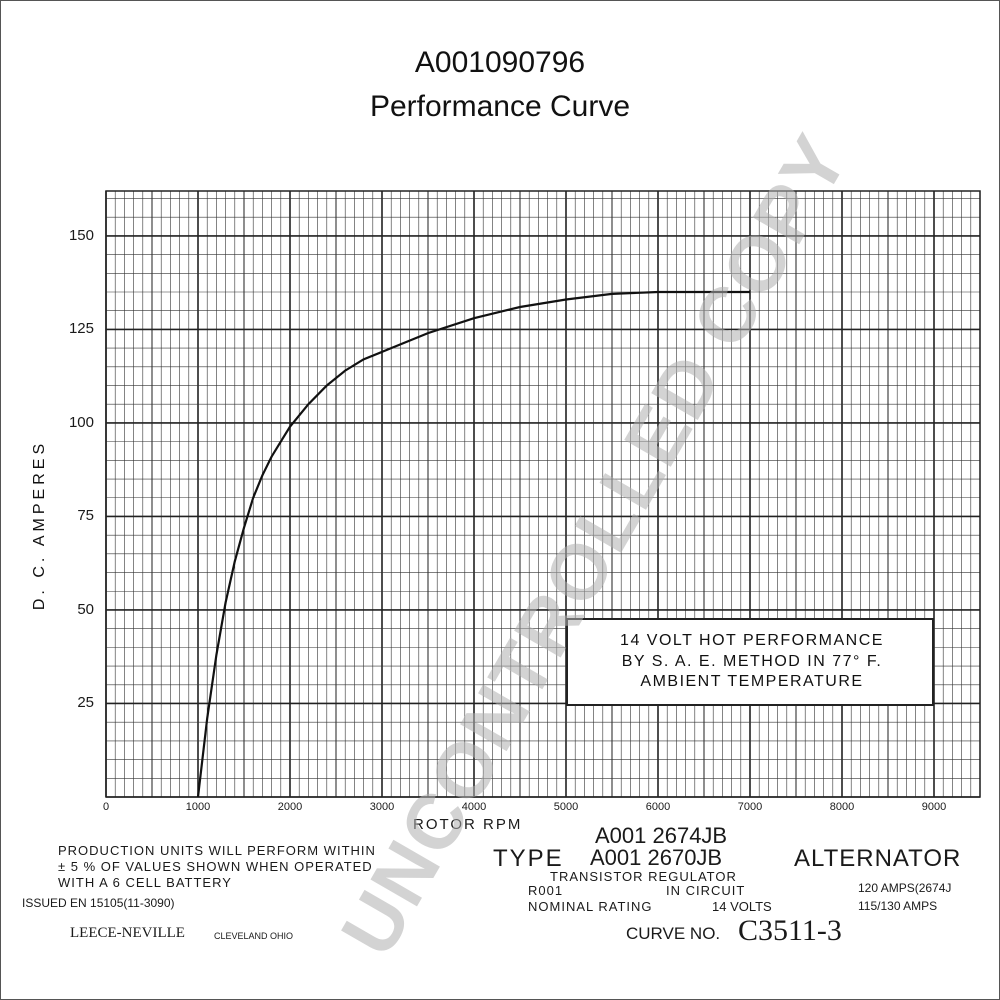 The height and width of the screenshot is (1000, 1000). I want to click on x-tick-label: 0, so click(106, 807).